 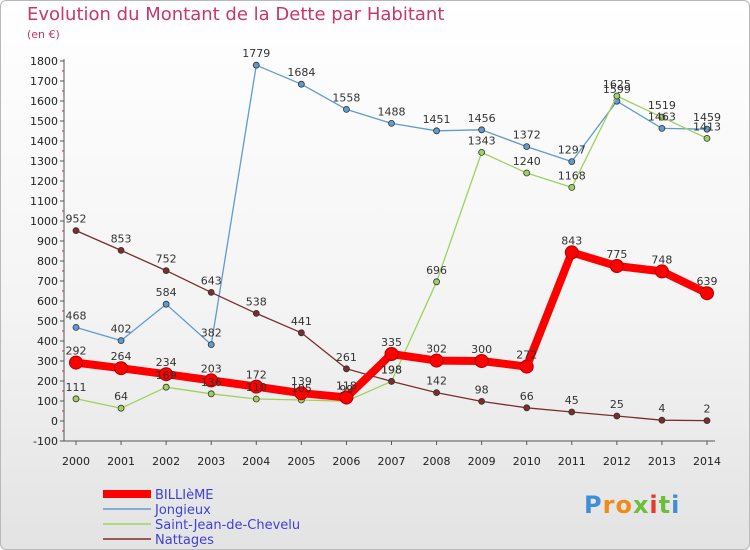 What do you see at coordinates (256, 301) in the screenshot?
I see `data-label-3: 538` at bounding box center [256, 301].